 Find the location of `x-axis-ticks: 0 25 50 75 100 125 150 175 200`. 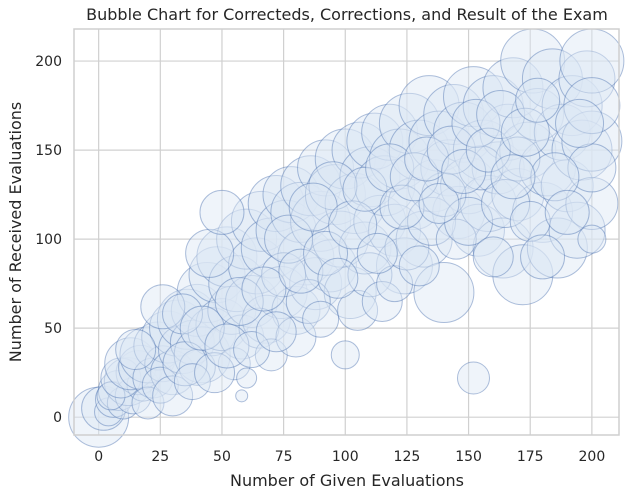

x-axis-ticks: 0 25 50 75 100 125 150 175 200 is located at coordinates (349, 457).